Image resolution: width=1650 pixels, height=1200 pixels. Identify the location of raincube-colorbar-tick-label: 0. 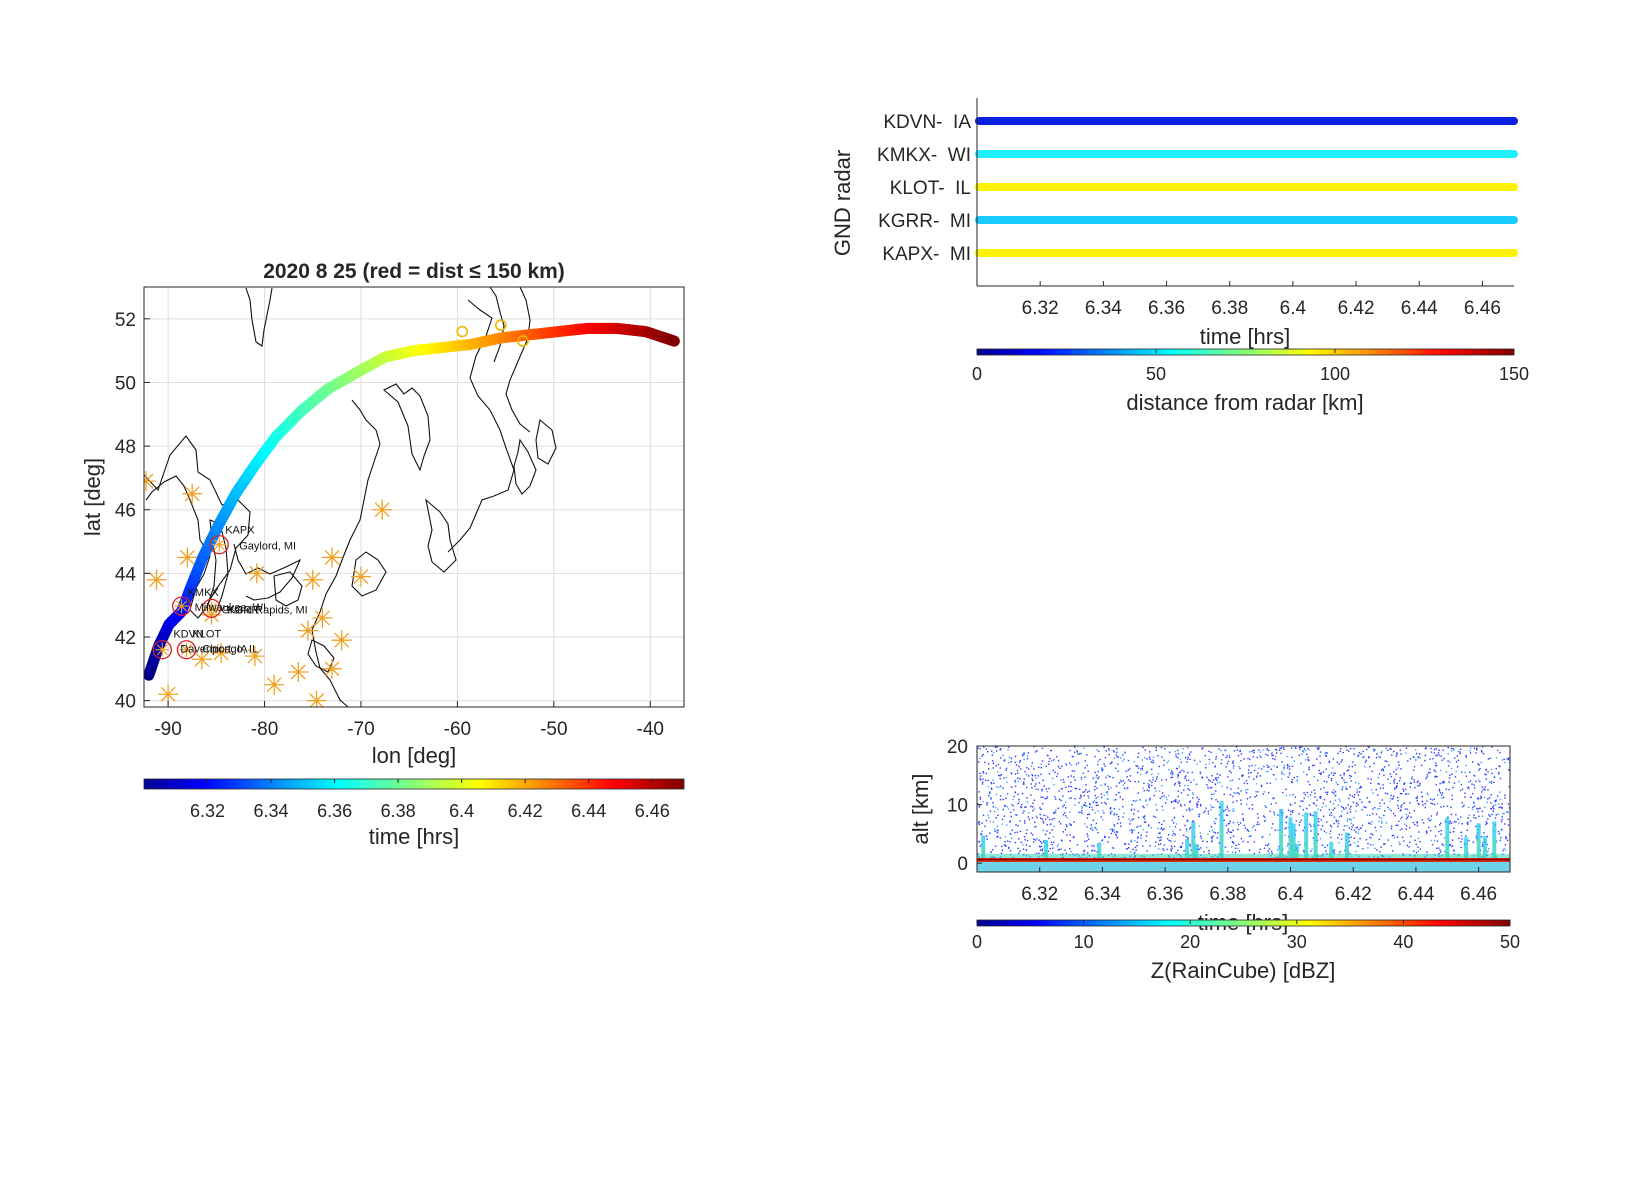
(977, 942).